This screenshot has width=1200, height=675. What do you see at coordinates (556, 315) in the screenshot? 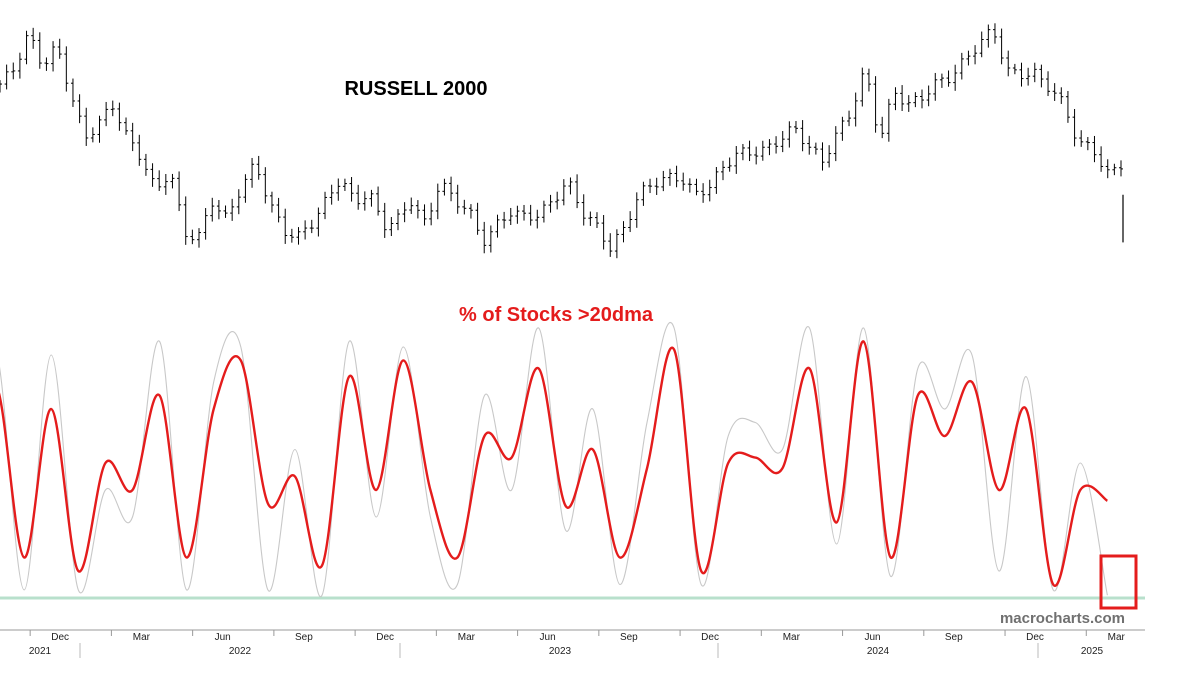
I see `breadth-title: % of Stocks >20dma` at bounding box center [556, 315].